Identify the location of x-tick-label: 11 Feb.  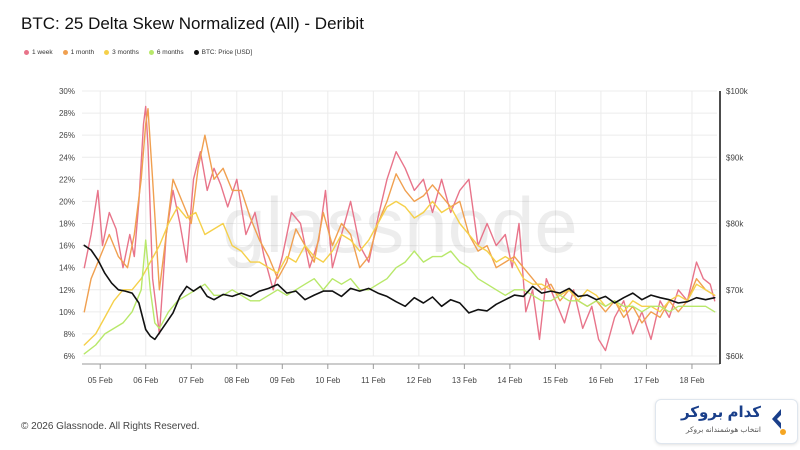
(373, 380).